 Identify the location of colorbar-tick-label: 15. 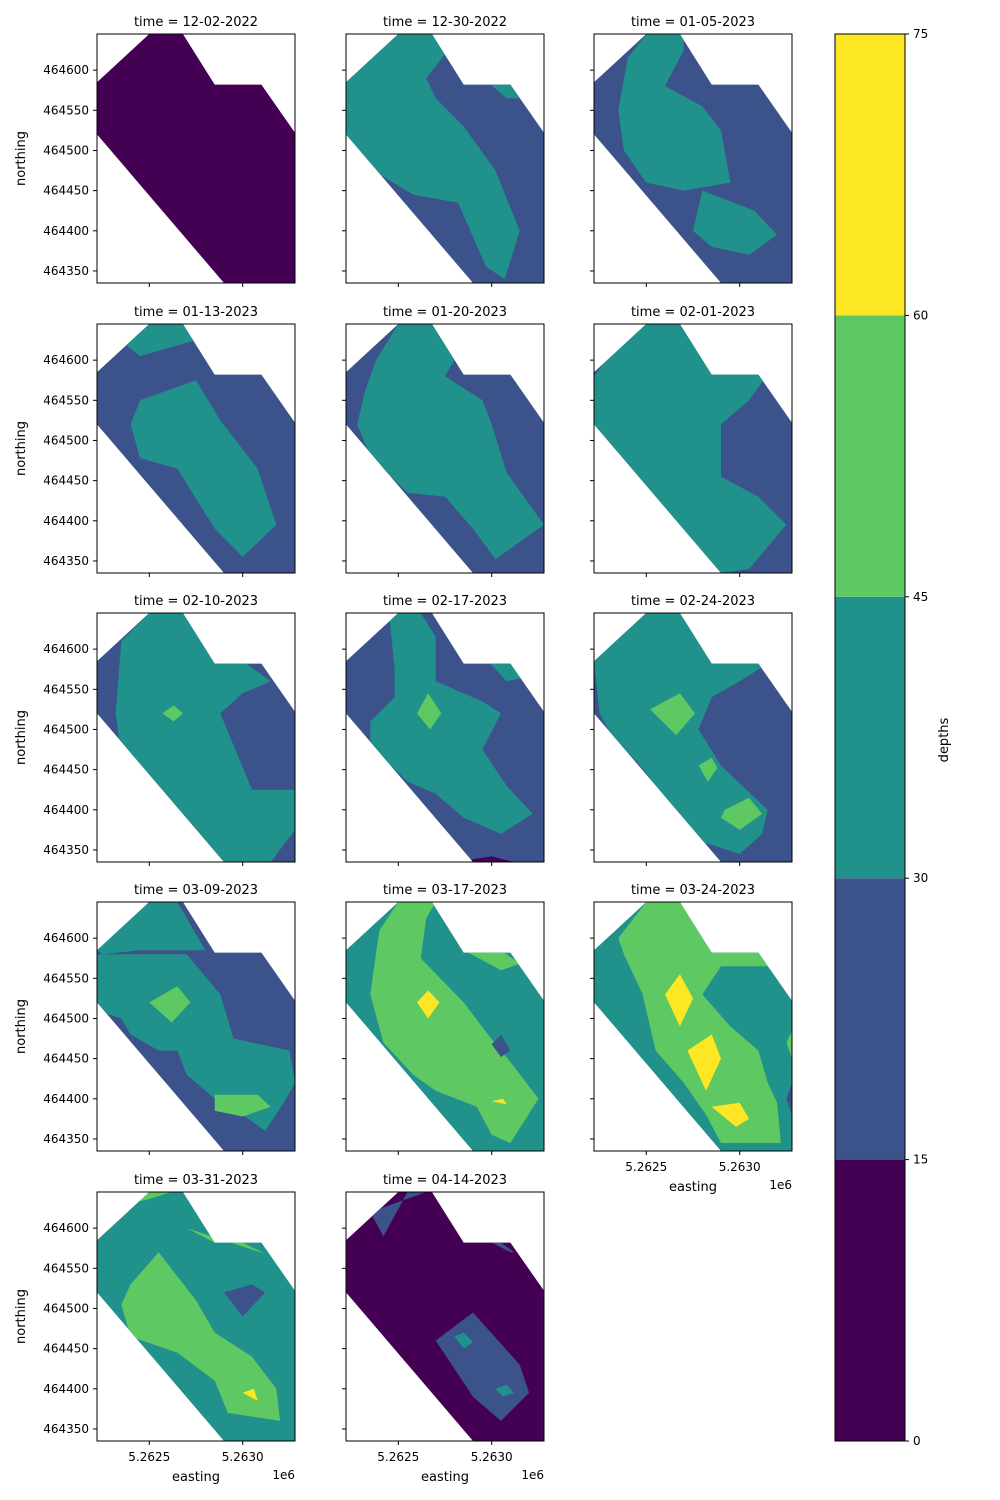
(920, 1160).